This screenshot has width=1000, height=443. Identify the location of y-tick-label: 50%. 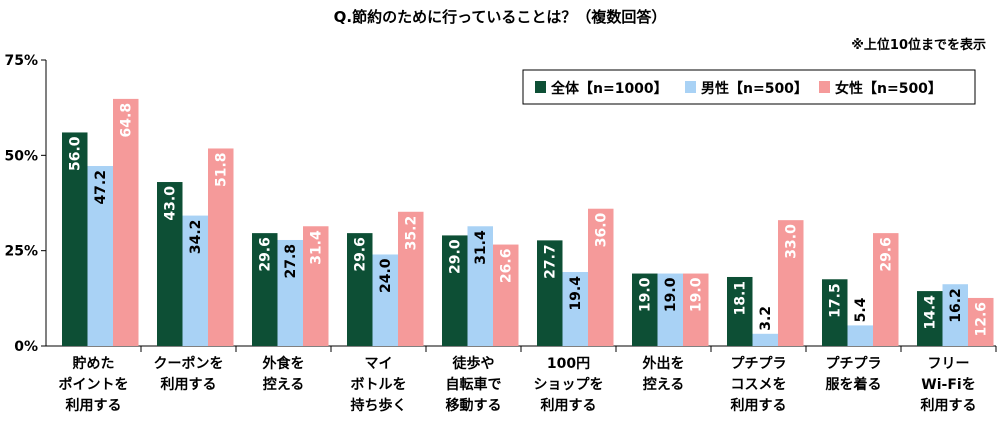
(21, 156).